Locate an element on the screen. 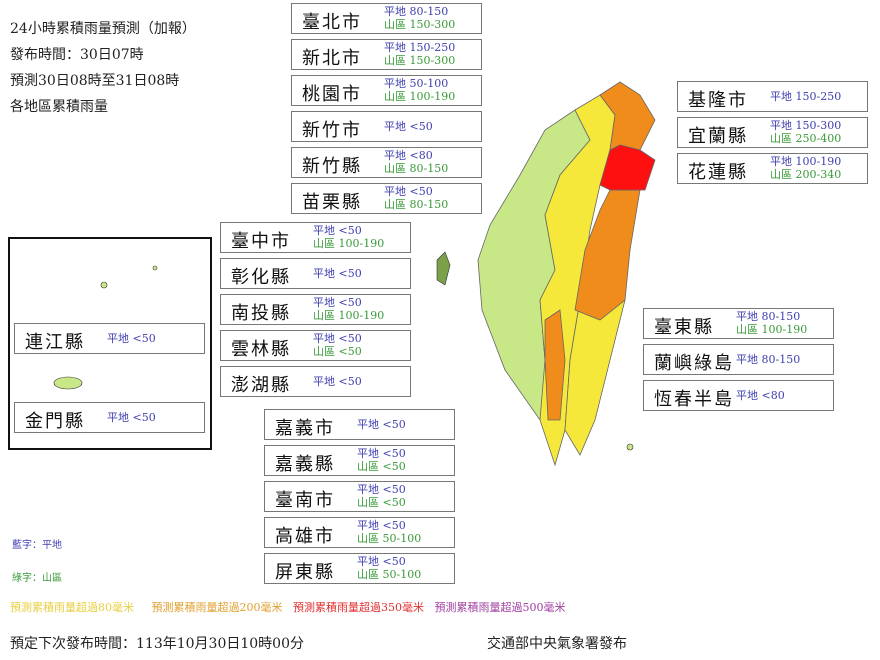  key-label: 藍字：平地 is located at coordinates (37, 545).